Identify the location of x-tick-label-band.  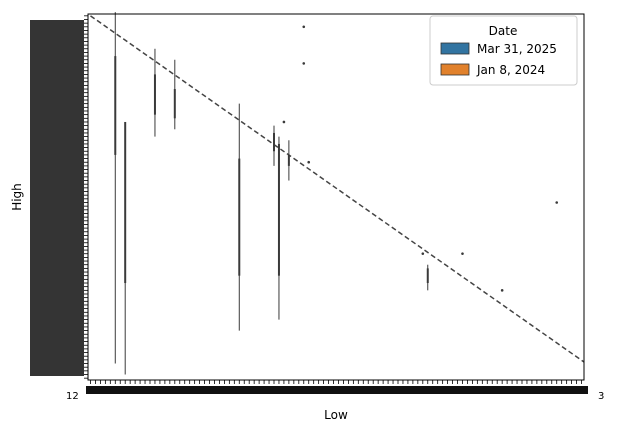
(337, 390).